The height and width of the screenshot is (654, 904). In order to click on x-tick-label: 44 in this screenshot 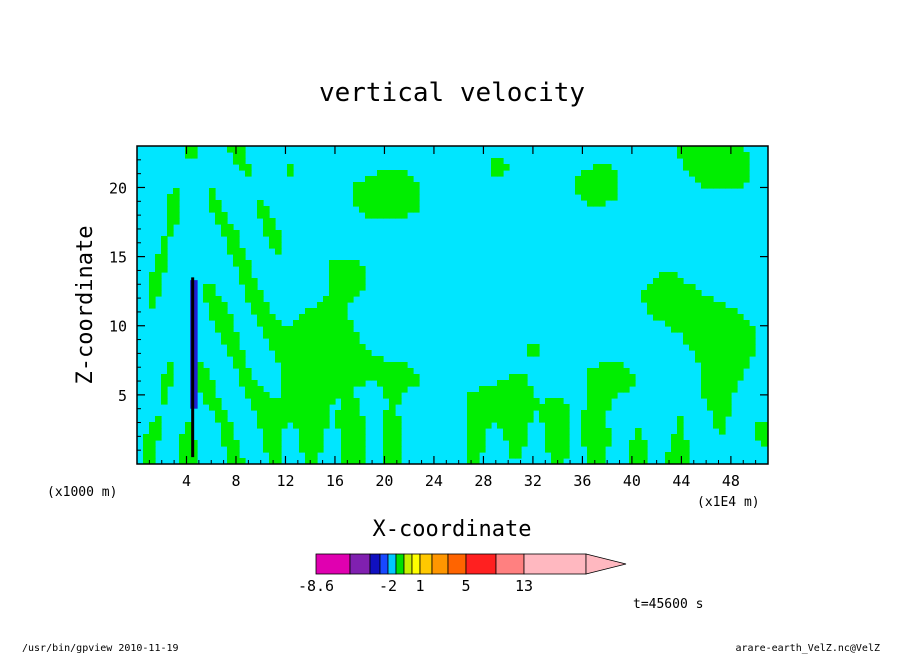, I will do `click(681, 481)`.